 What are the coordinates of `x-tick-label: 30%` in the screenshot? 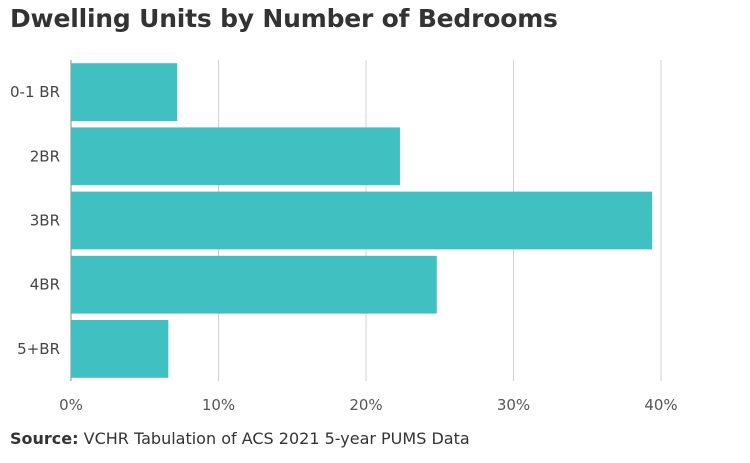 It's located at (513, 405).